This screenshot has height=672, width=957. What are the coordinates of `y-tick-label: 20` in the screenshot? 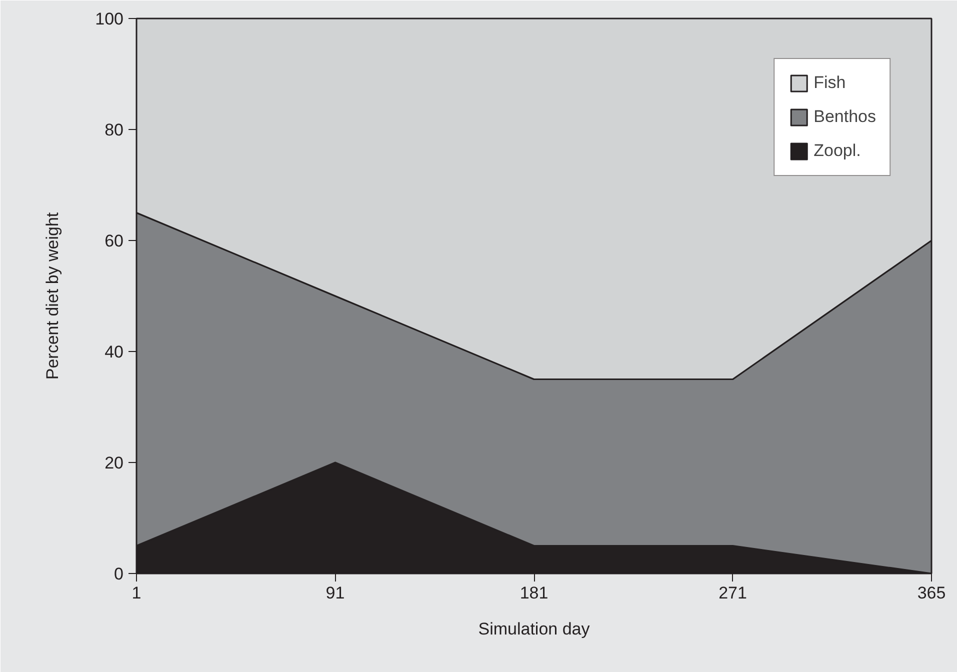 It's located at (114, 463).